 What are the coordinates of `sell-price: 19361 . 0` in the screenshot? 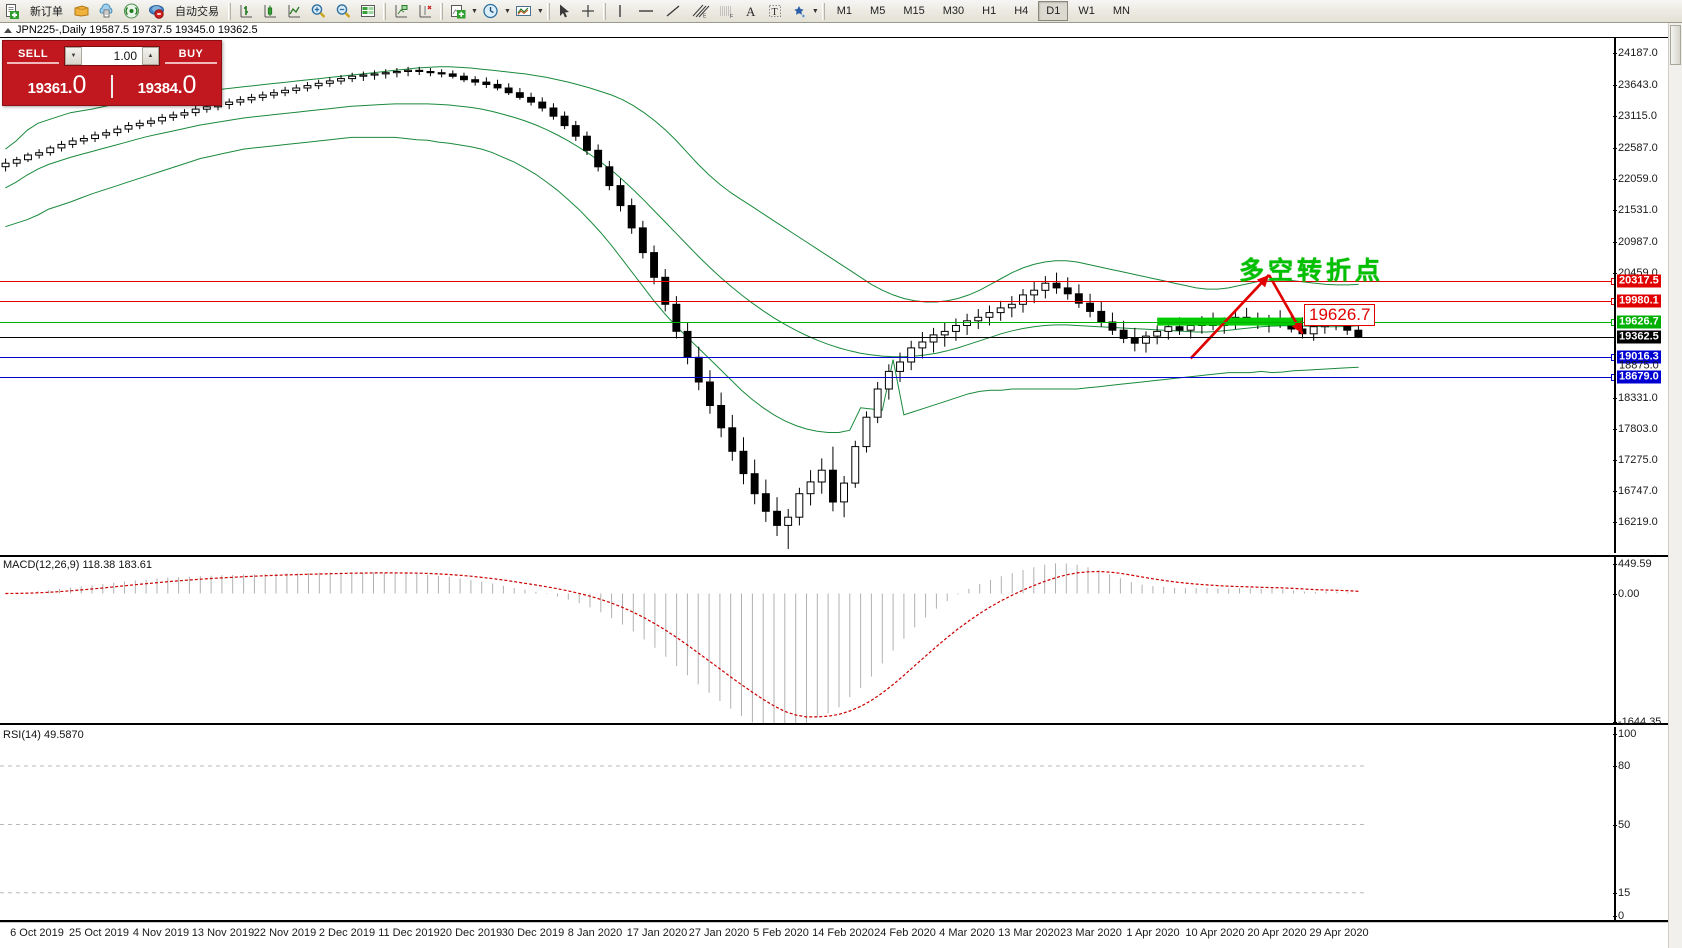 It's located at (57, 85).